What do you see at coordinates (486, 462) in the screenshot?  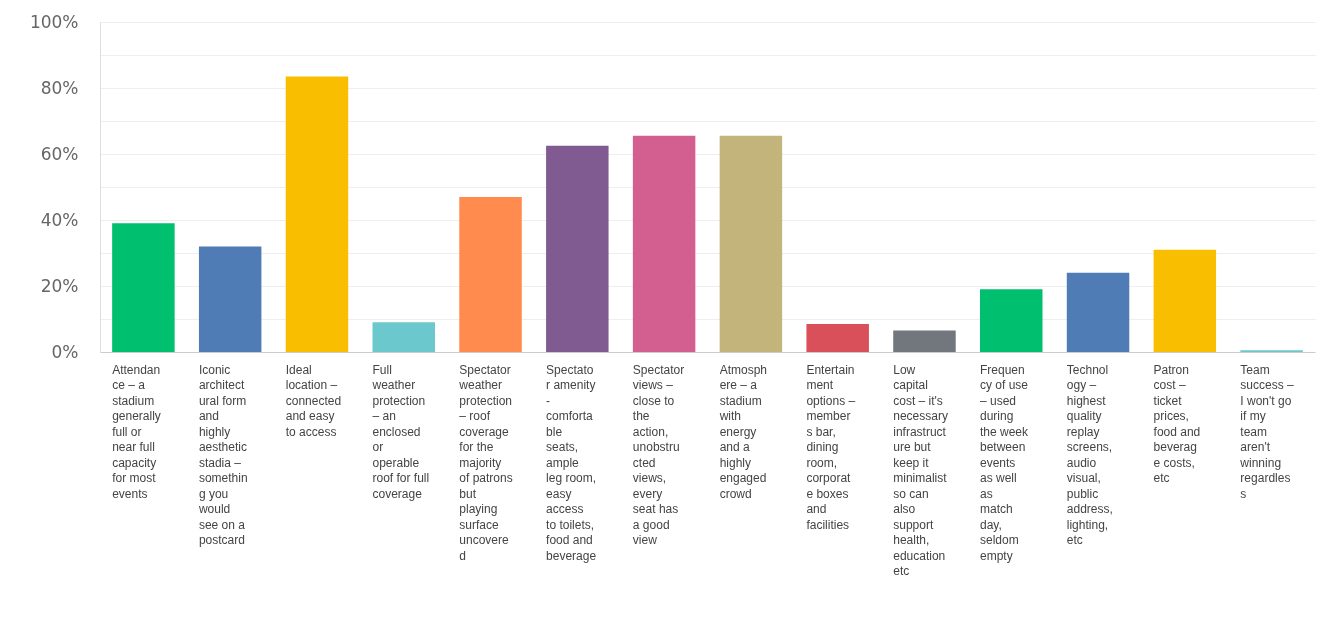 I see `category-label: Spectator weather protection – roof coverage for the majority of patrons but playing surface uncovere d` at bounding box center [486, 462].